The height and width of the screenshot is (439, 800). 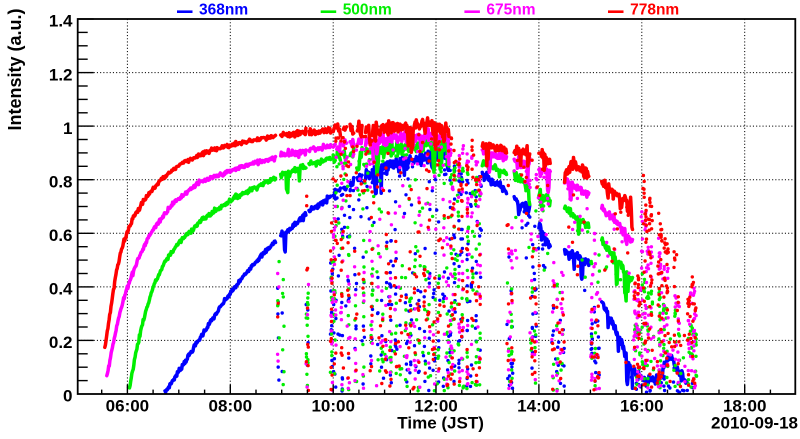 What do you see at coordinates (223, 10) in the screenshot?
I see `svg-text: 368nm` at bounding box center [223, 10].